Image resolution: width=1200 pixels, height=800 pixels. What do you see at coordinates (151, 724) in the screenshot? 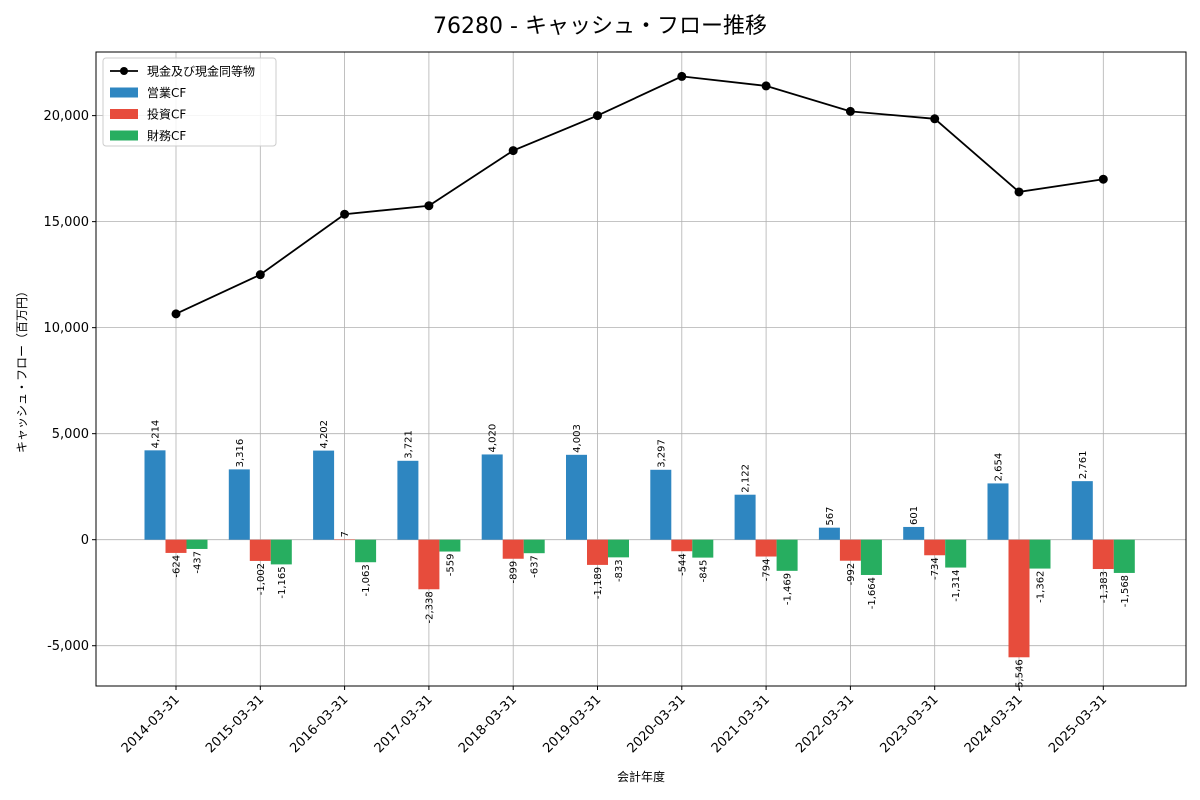
I see `x-tick-label: 2014-03-31` at bounding box center [151, 724].